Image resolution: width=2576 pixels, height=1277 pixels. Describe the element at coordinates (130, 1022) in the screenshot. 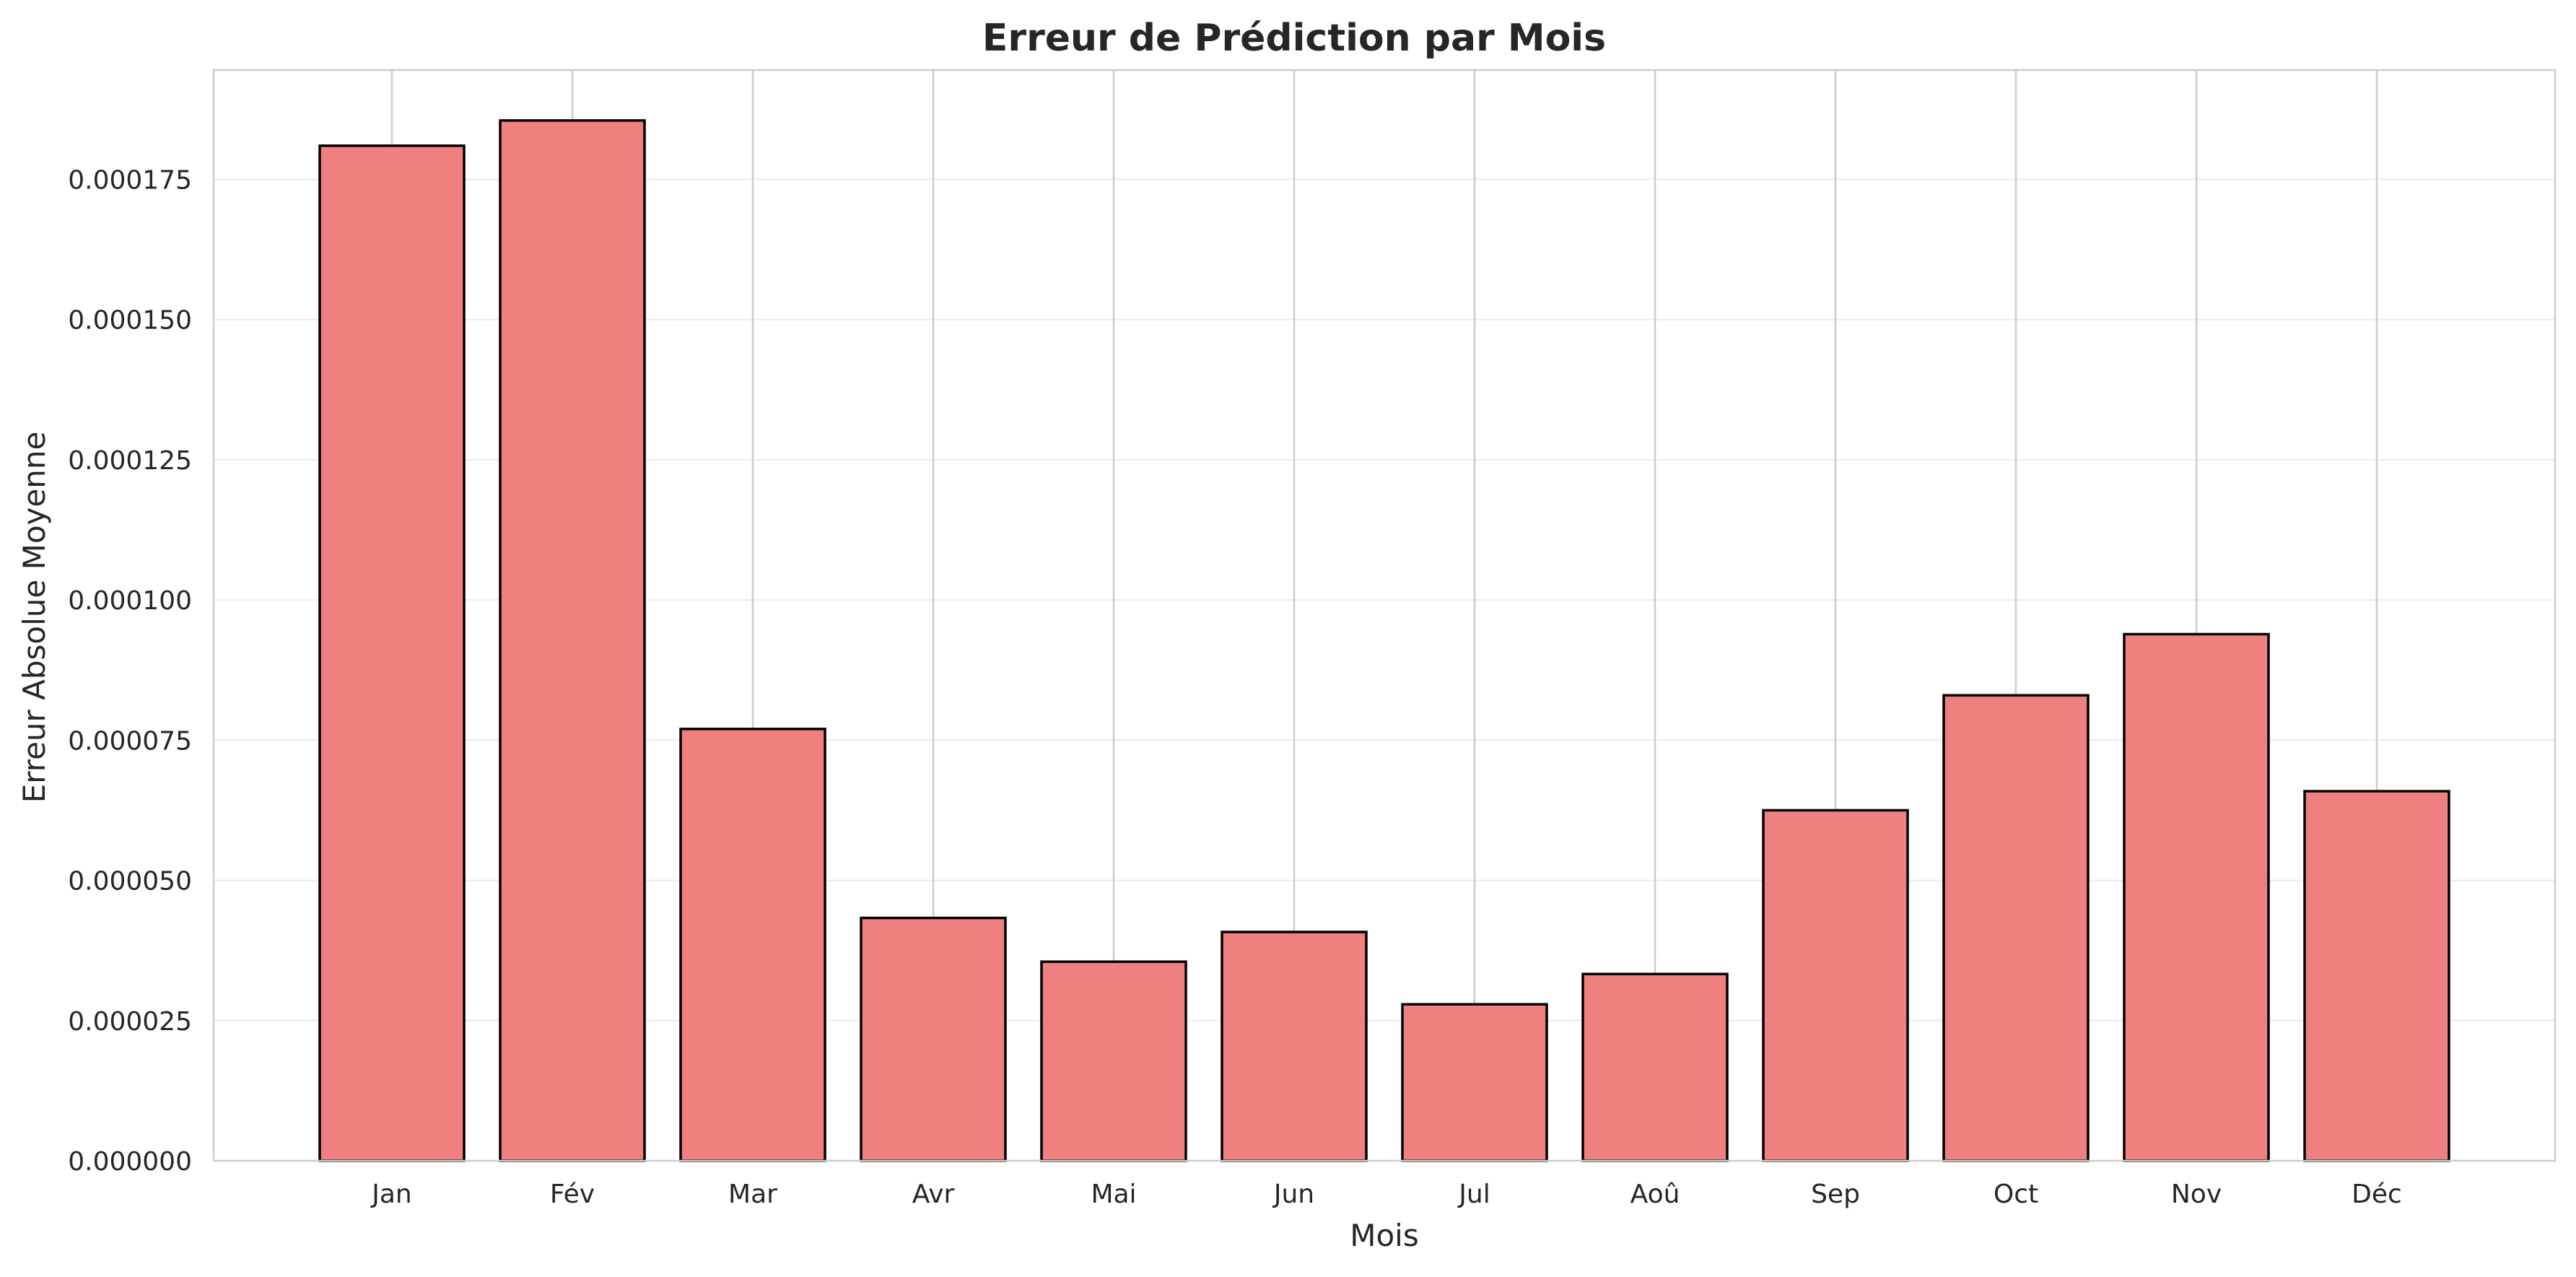

I see `y-tick-label: 0.000025` at that location.